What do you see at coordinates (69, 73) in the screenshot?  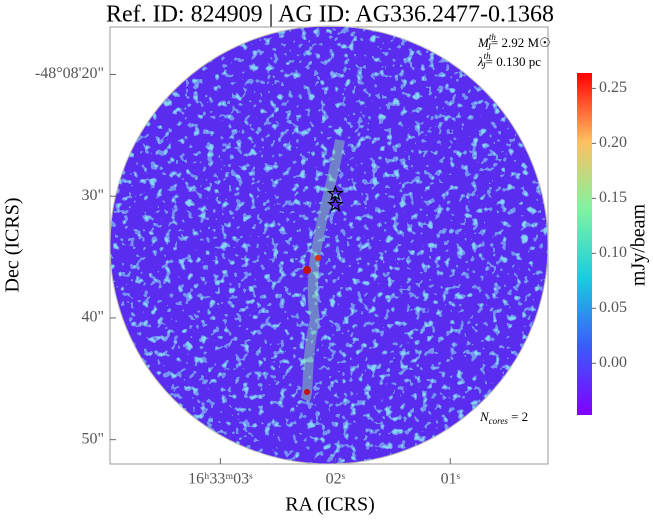 I see `y-tick-label: -48°08'20"` at bounding box center [69, 73].